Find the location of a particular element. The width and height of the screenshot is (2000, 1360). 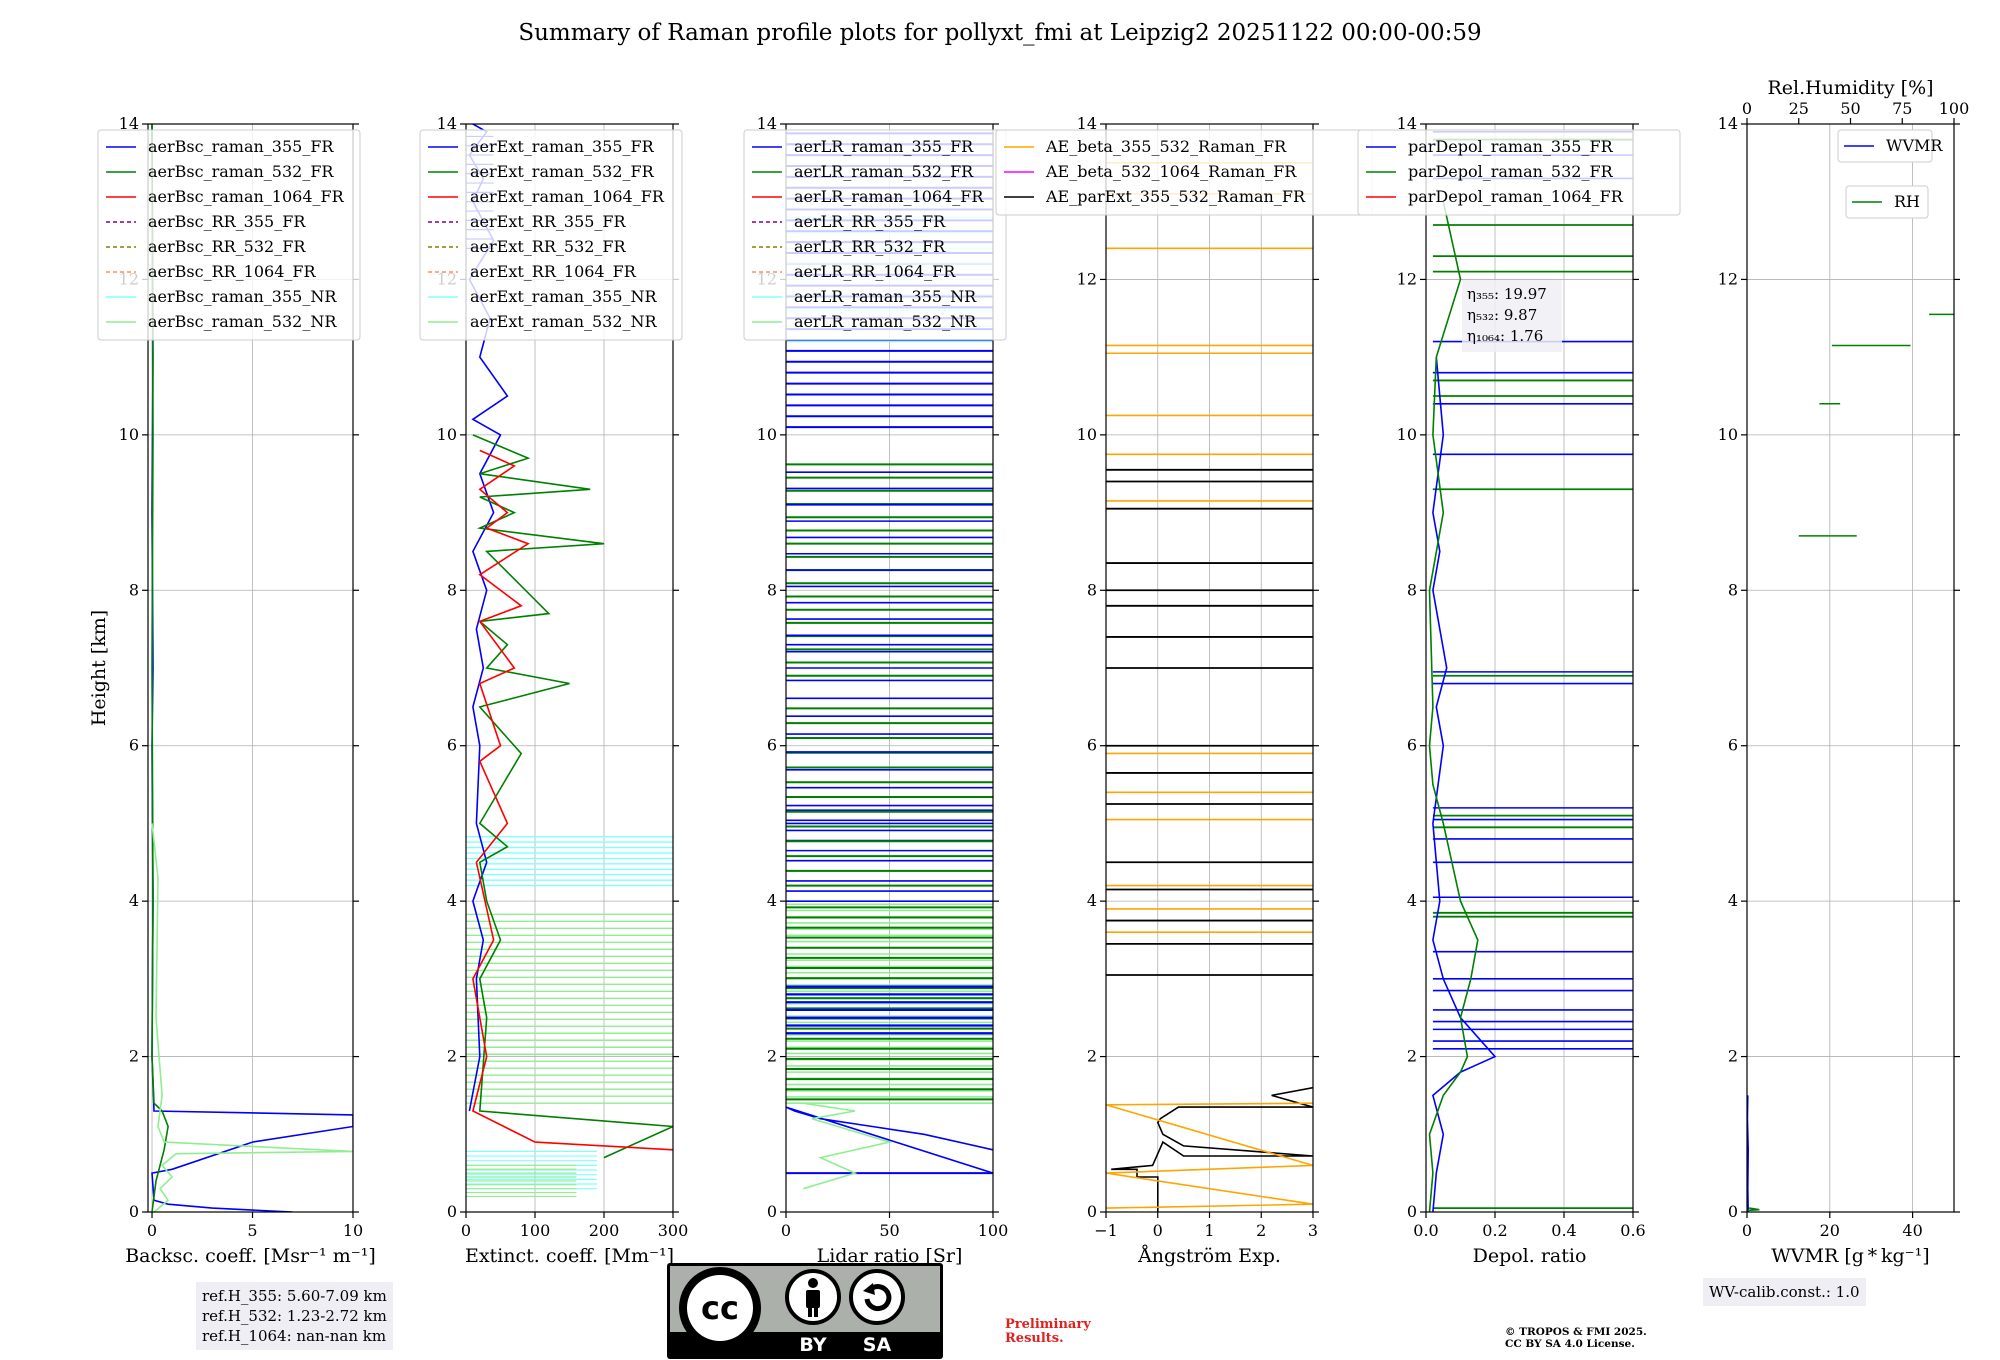

x-tick-label: 2 is located at coordinates (1261, 1230).